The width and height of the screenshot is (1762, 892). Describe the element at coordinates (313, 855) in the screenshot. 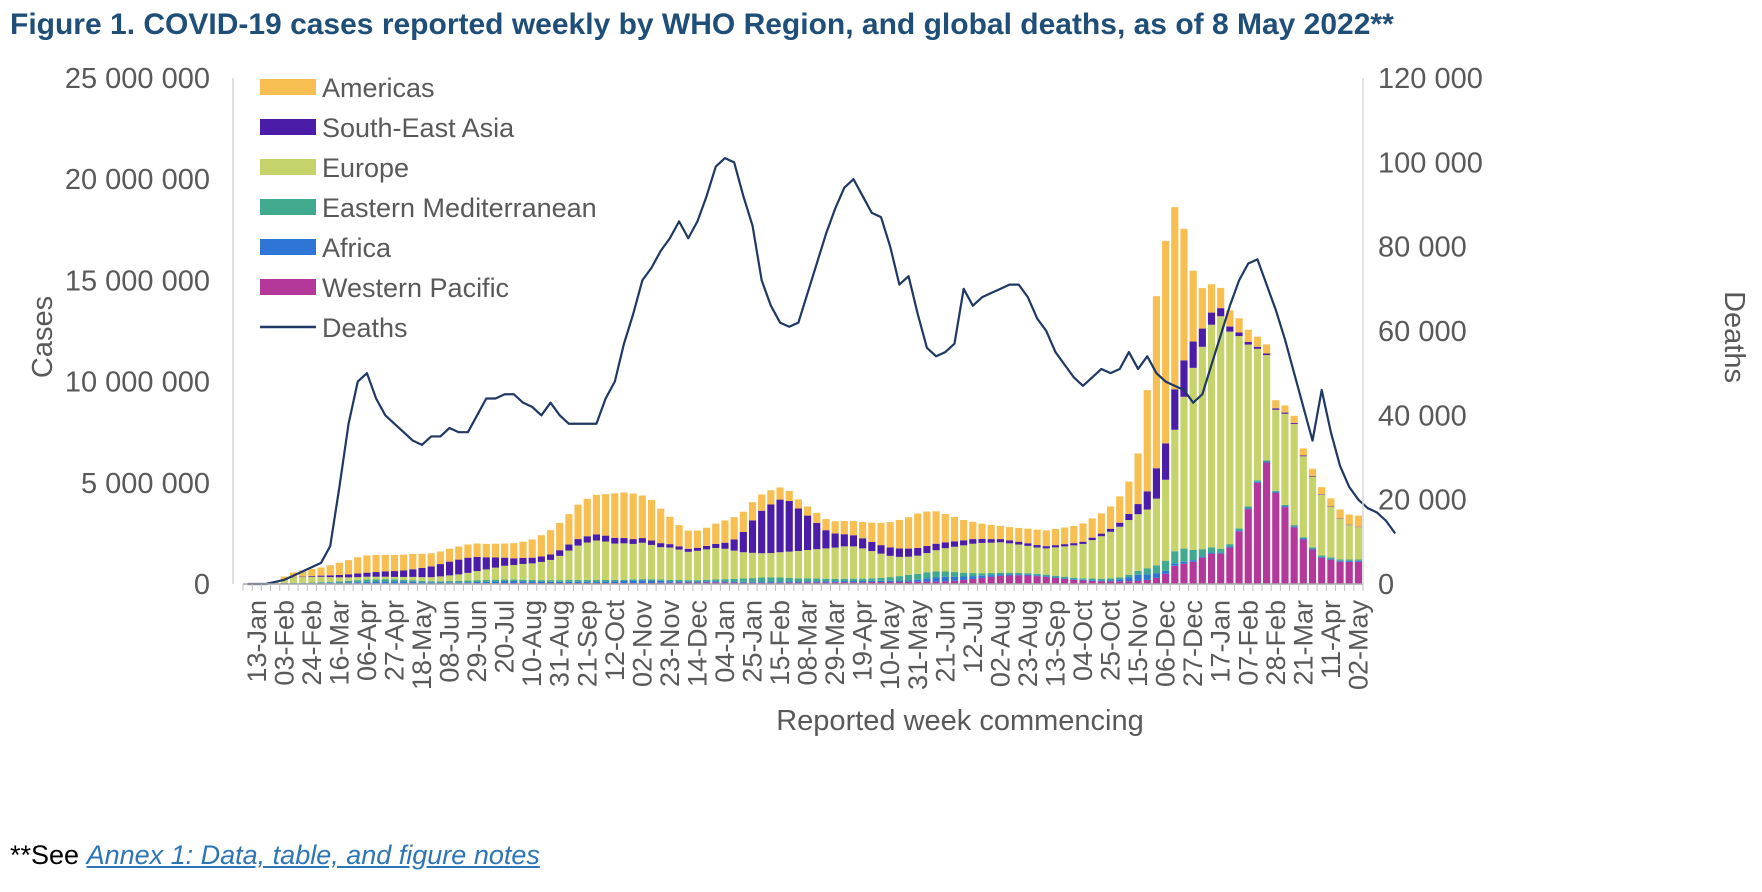

I see `annex-link: Annex 1: Data, table, and figure notes` at that location.